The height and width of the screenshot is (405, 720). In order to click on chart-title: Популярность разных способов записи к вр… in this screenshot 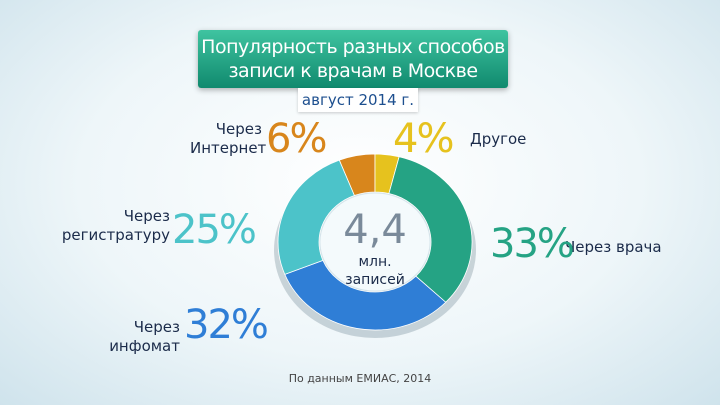, I will do `click(353, 59)`.